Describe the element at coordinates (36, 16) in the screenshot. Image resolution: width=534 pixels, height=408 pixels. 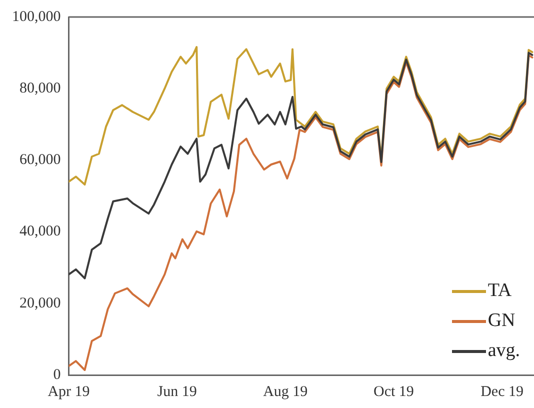
I see `y-tick-label: 100,000` at that location.